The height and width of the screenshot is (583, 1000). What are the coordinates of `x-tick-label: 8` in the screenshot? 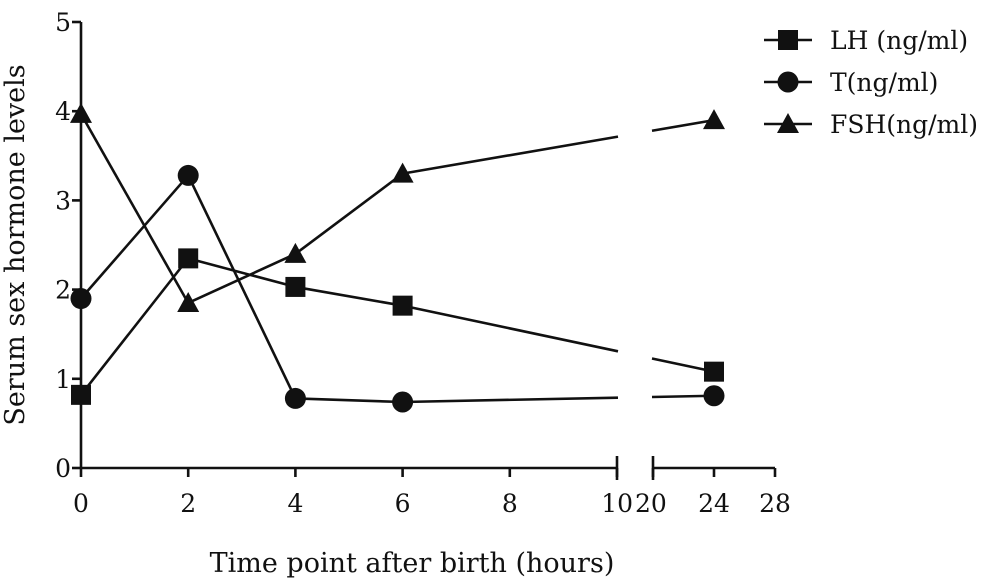 It's located at (510, 503).